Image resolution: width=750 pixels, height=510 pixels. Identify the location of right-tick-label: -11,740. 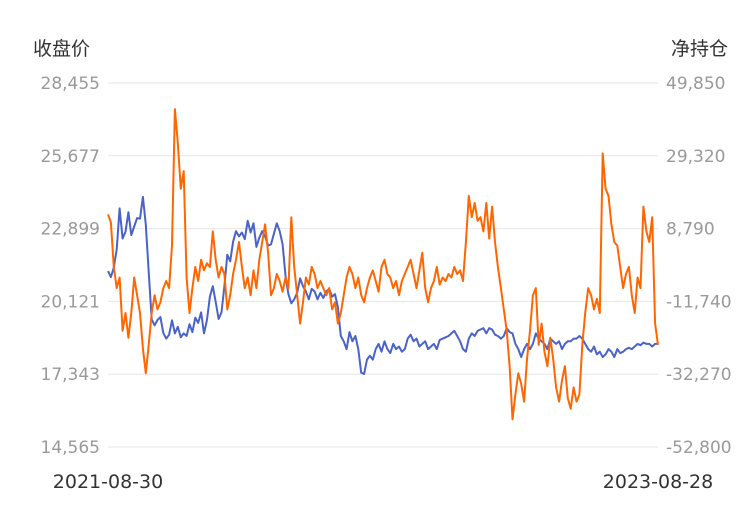
(699, 302).